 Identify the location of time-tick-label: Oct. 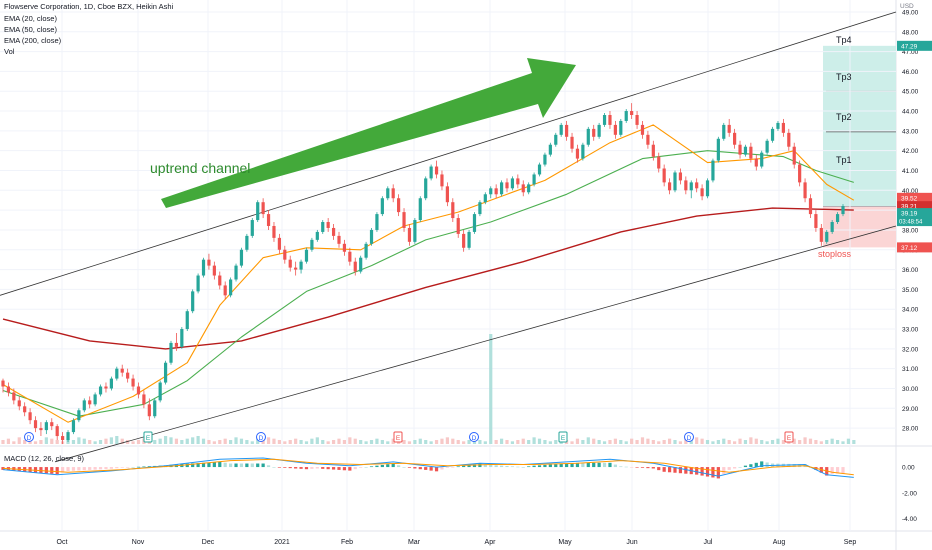
(62, 542).